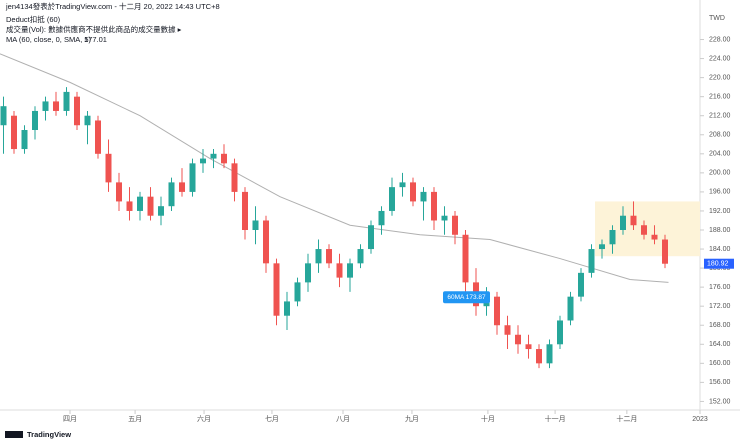 The width and height of the screenshot is (740, 442). Describe the element at coordinates (720, 58) in the screenshot. I see `y-tick-label: 224.00` at that location.